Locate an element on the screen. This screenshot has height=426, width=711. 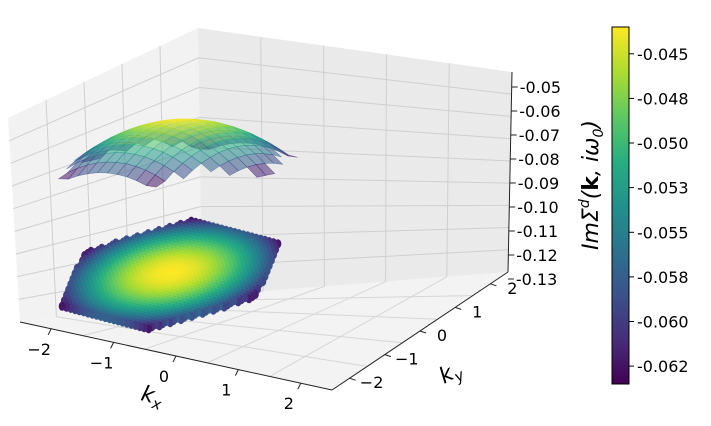
z-tick-label: -0.05 is located at coordinates (540, 87).